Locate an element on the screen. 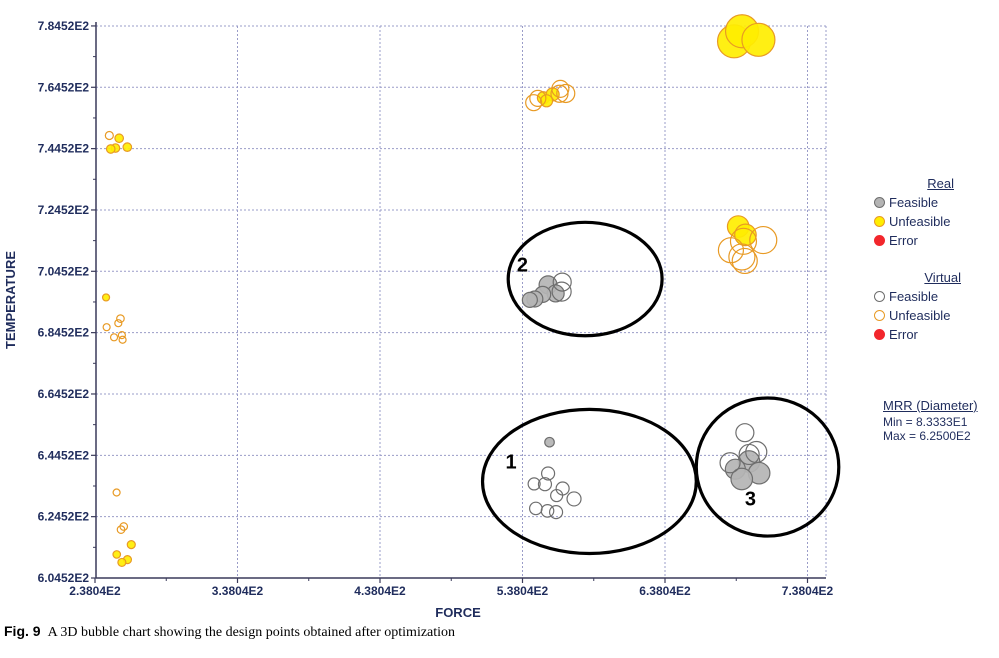 The height and width of the screenshot is (658, 999). y-axis-title: TEMPERATURE is located at coordinates (10, 300).